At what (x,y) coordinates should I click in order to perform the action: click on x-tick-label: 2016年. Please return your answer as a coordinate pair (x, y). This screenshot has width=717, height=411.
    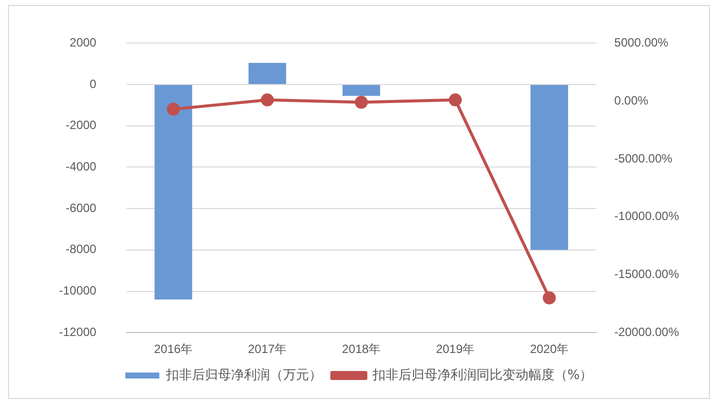
    Looking at the image, I should click on (173, 349).